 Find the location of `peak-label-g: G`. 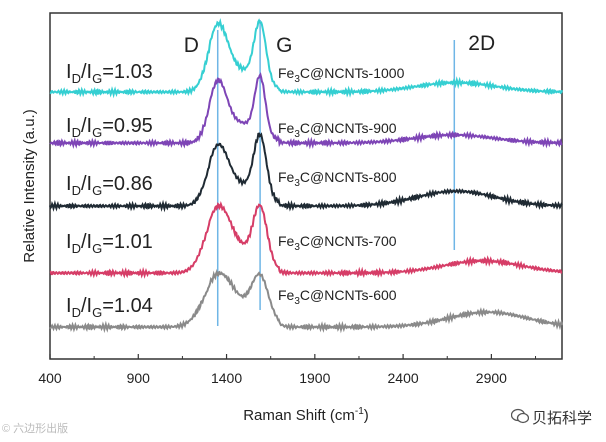

peak-label-g: G is located at coordinates (284, 45).